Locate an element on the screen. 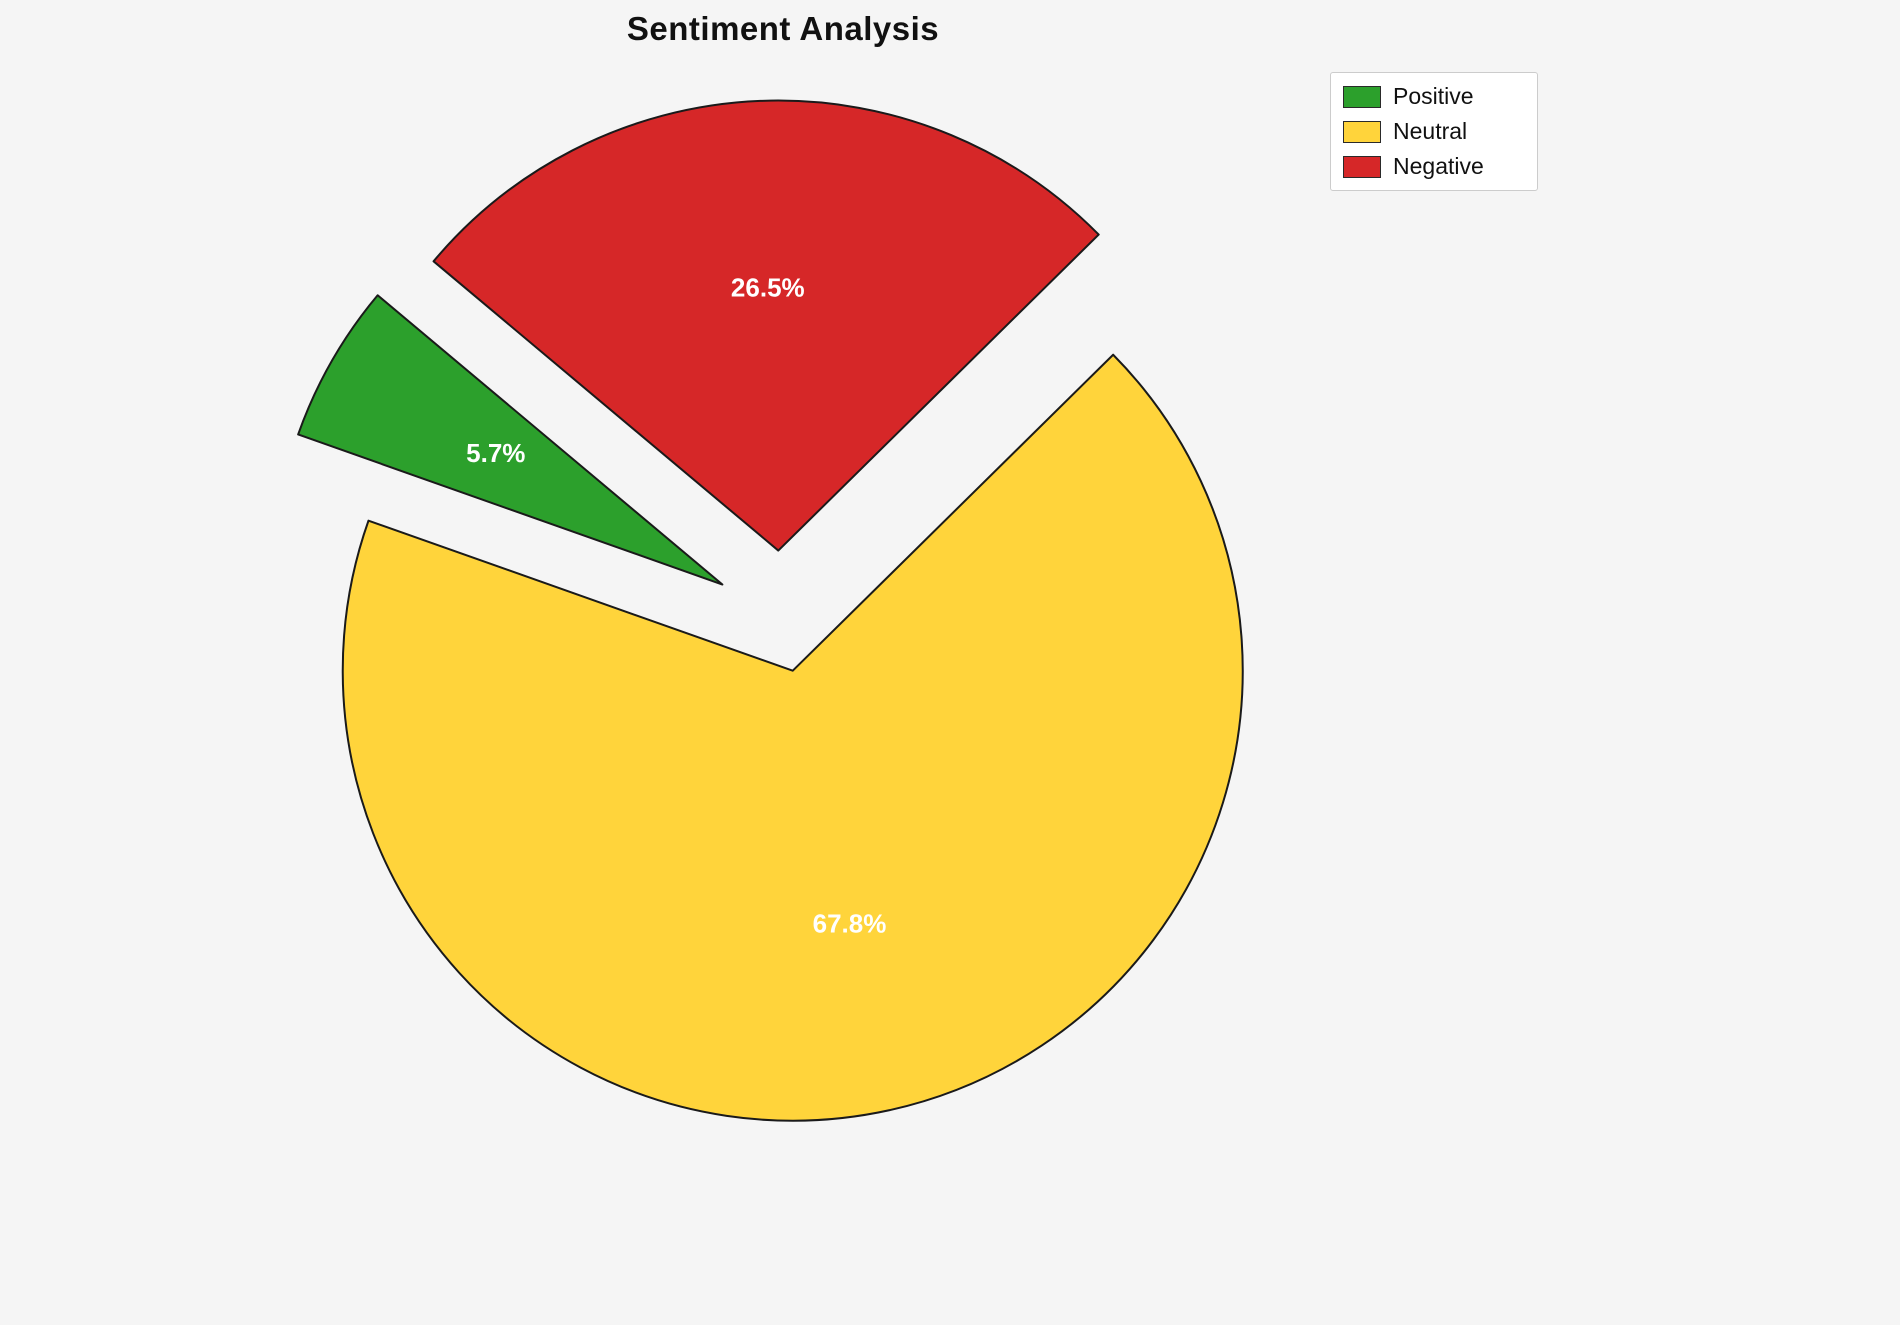 The height and width of the screenshot is (1325, 1900). pie-slice-positive is located at coordinates (510, 440).